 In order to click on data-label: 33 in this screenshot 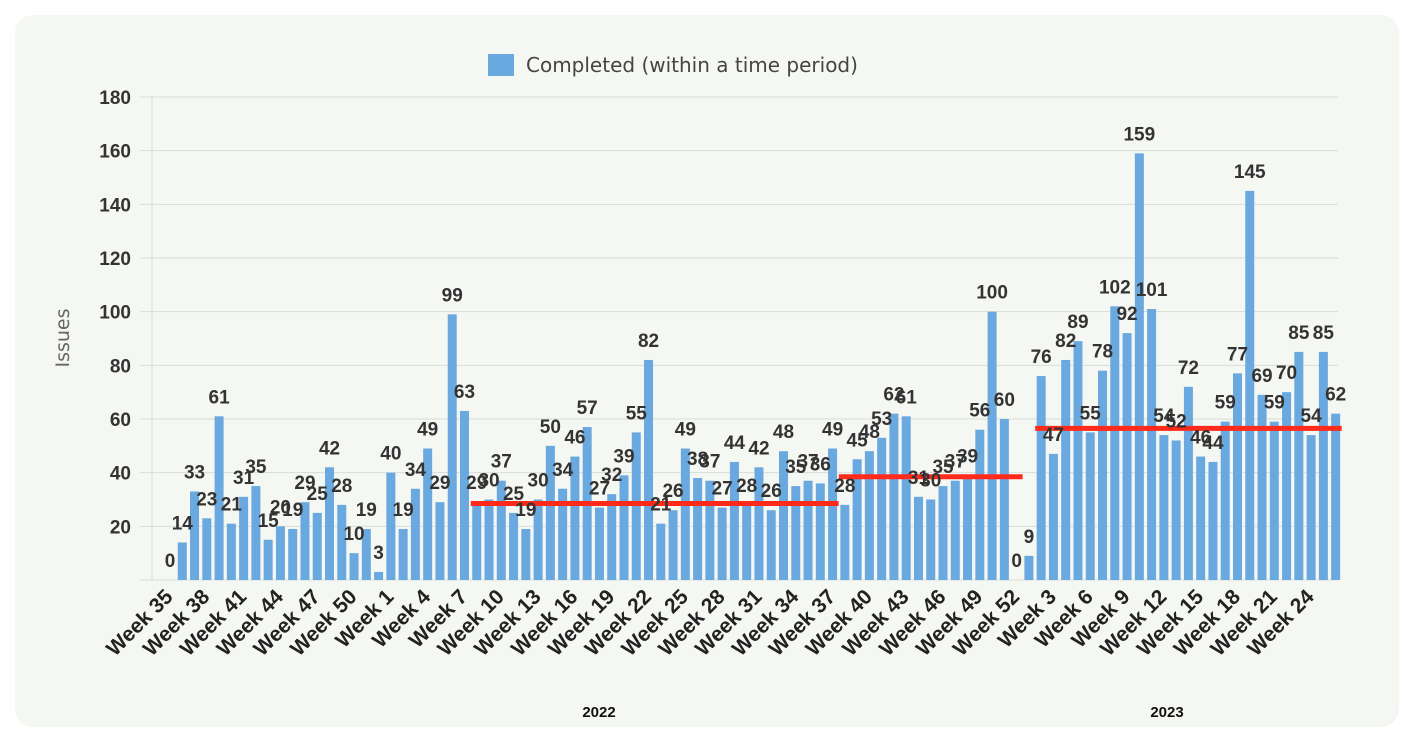, I will do `click(194, 472)`.